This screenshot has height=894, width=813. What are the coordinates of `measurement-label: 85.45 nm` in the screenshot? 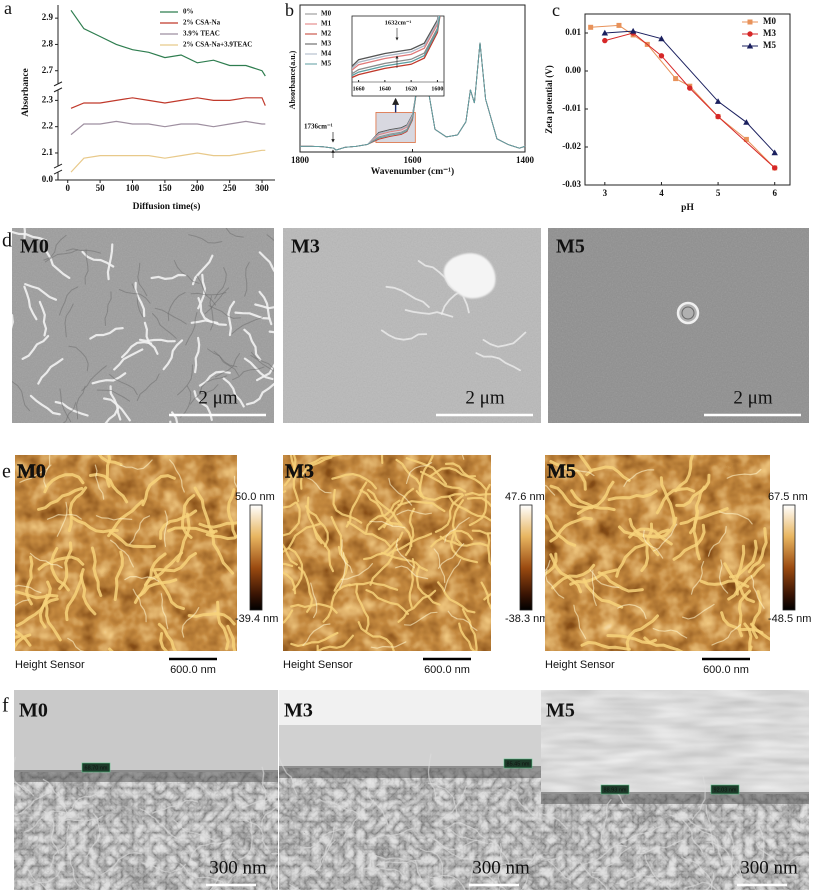 It's located at (518, 764).